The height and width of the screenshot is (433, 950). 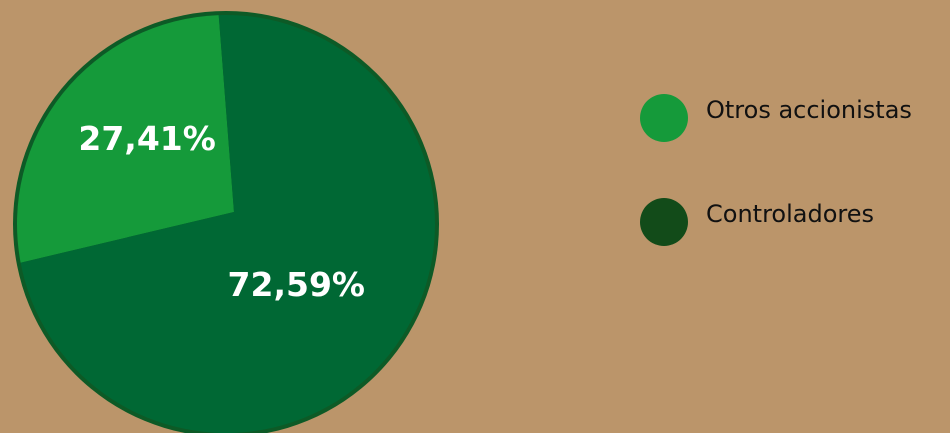 I want to click on pie-slice-otros-accionistas, so click(x=125, y=139).